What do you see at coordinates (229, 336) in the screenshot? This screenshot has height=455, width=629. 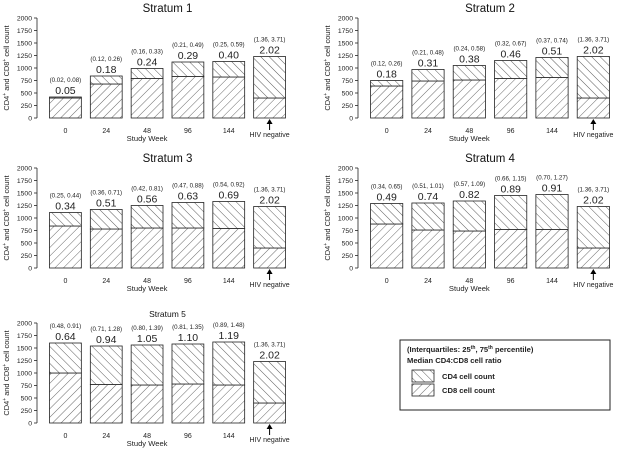 I see `ratio-label: 1.19` at bounding box center [229, 336].